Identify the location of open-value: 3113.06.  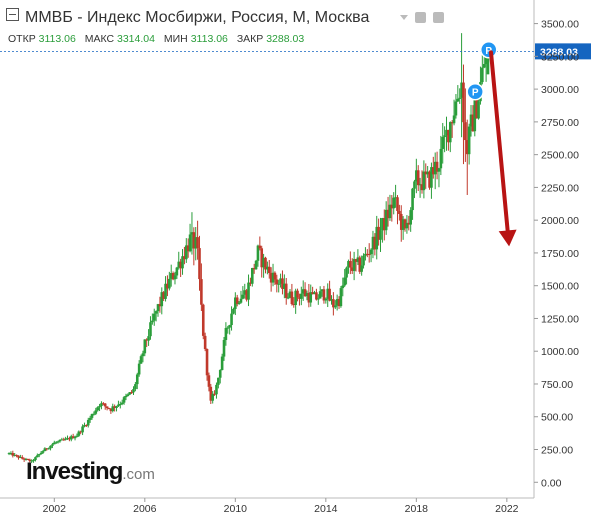
(57, 39).